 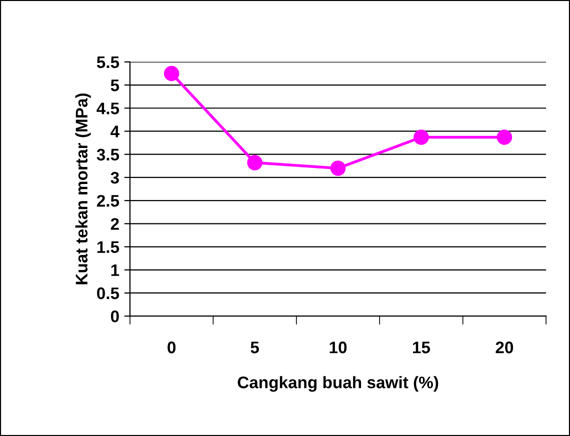 What do you see at coordinates (505, 348) in the screenshot?
I see `x-tick-label: 20` at bounding box center [505, 348].